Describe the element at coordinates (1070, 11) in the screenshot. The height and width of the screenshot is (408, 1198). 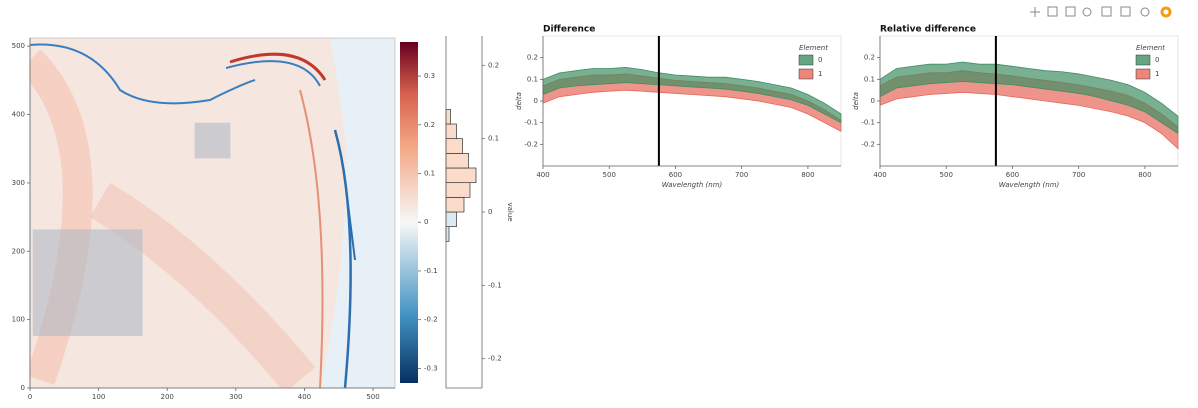
I see `select-tool` at that location.